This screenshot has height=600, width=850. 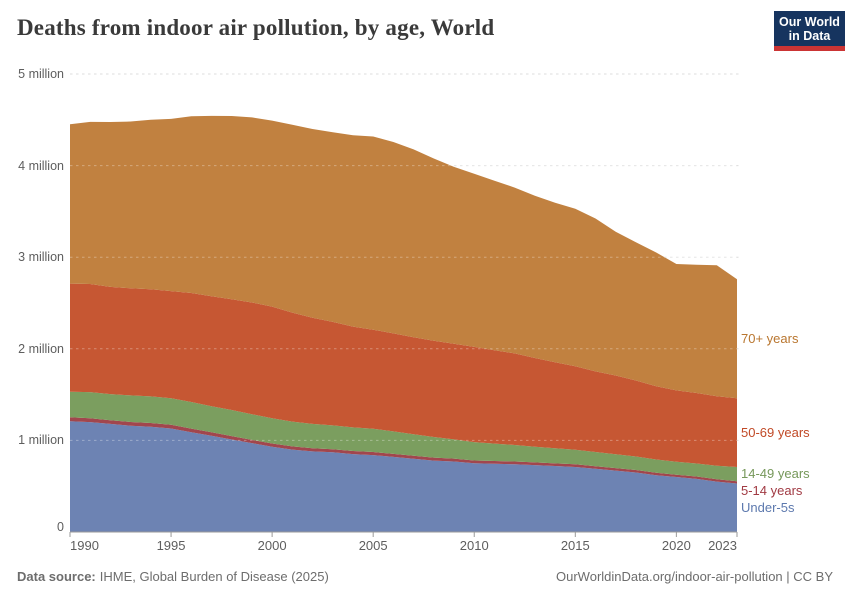 What do you see at coordinates (41, 348) in the screenshot?
I see `y-tick-label-2: 2 million` at bounding box center [41, 348].